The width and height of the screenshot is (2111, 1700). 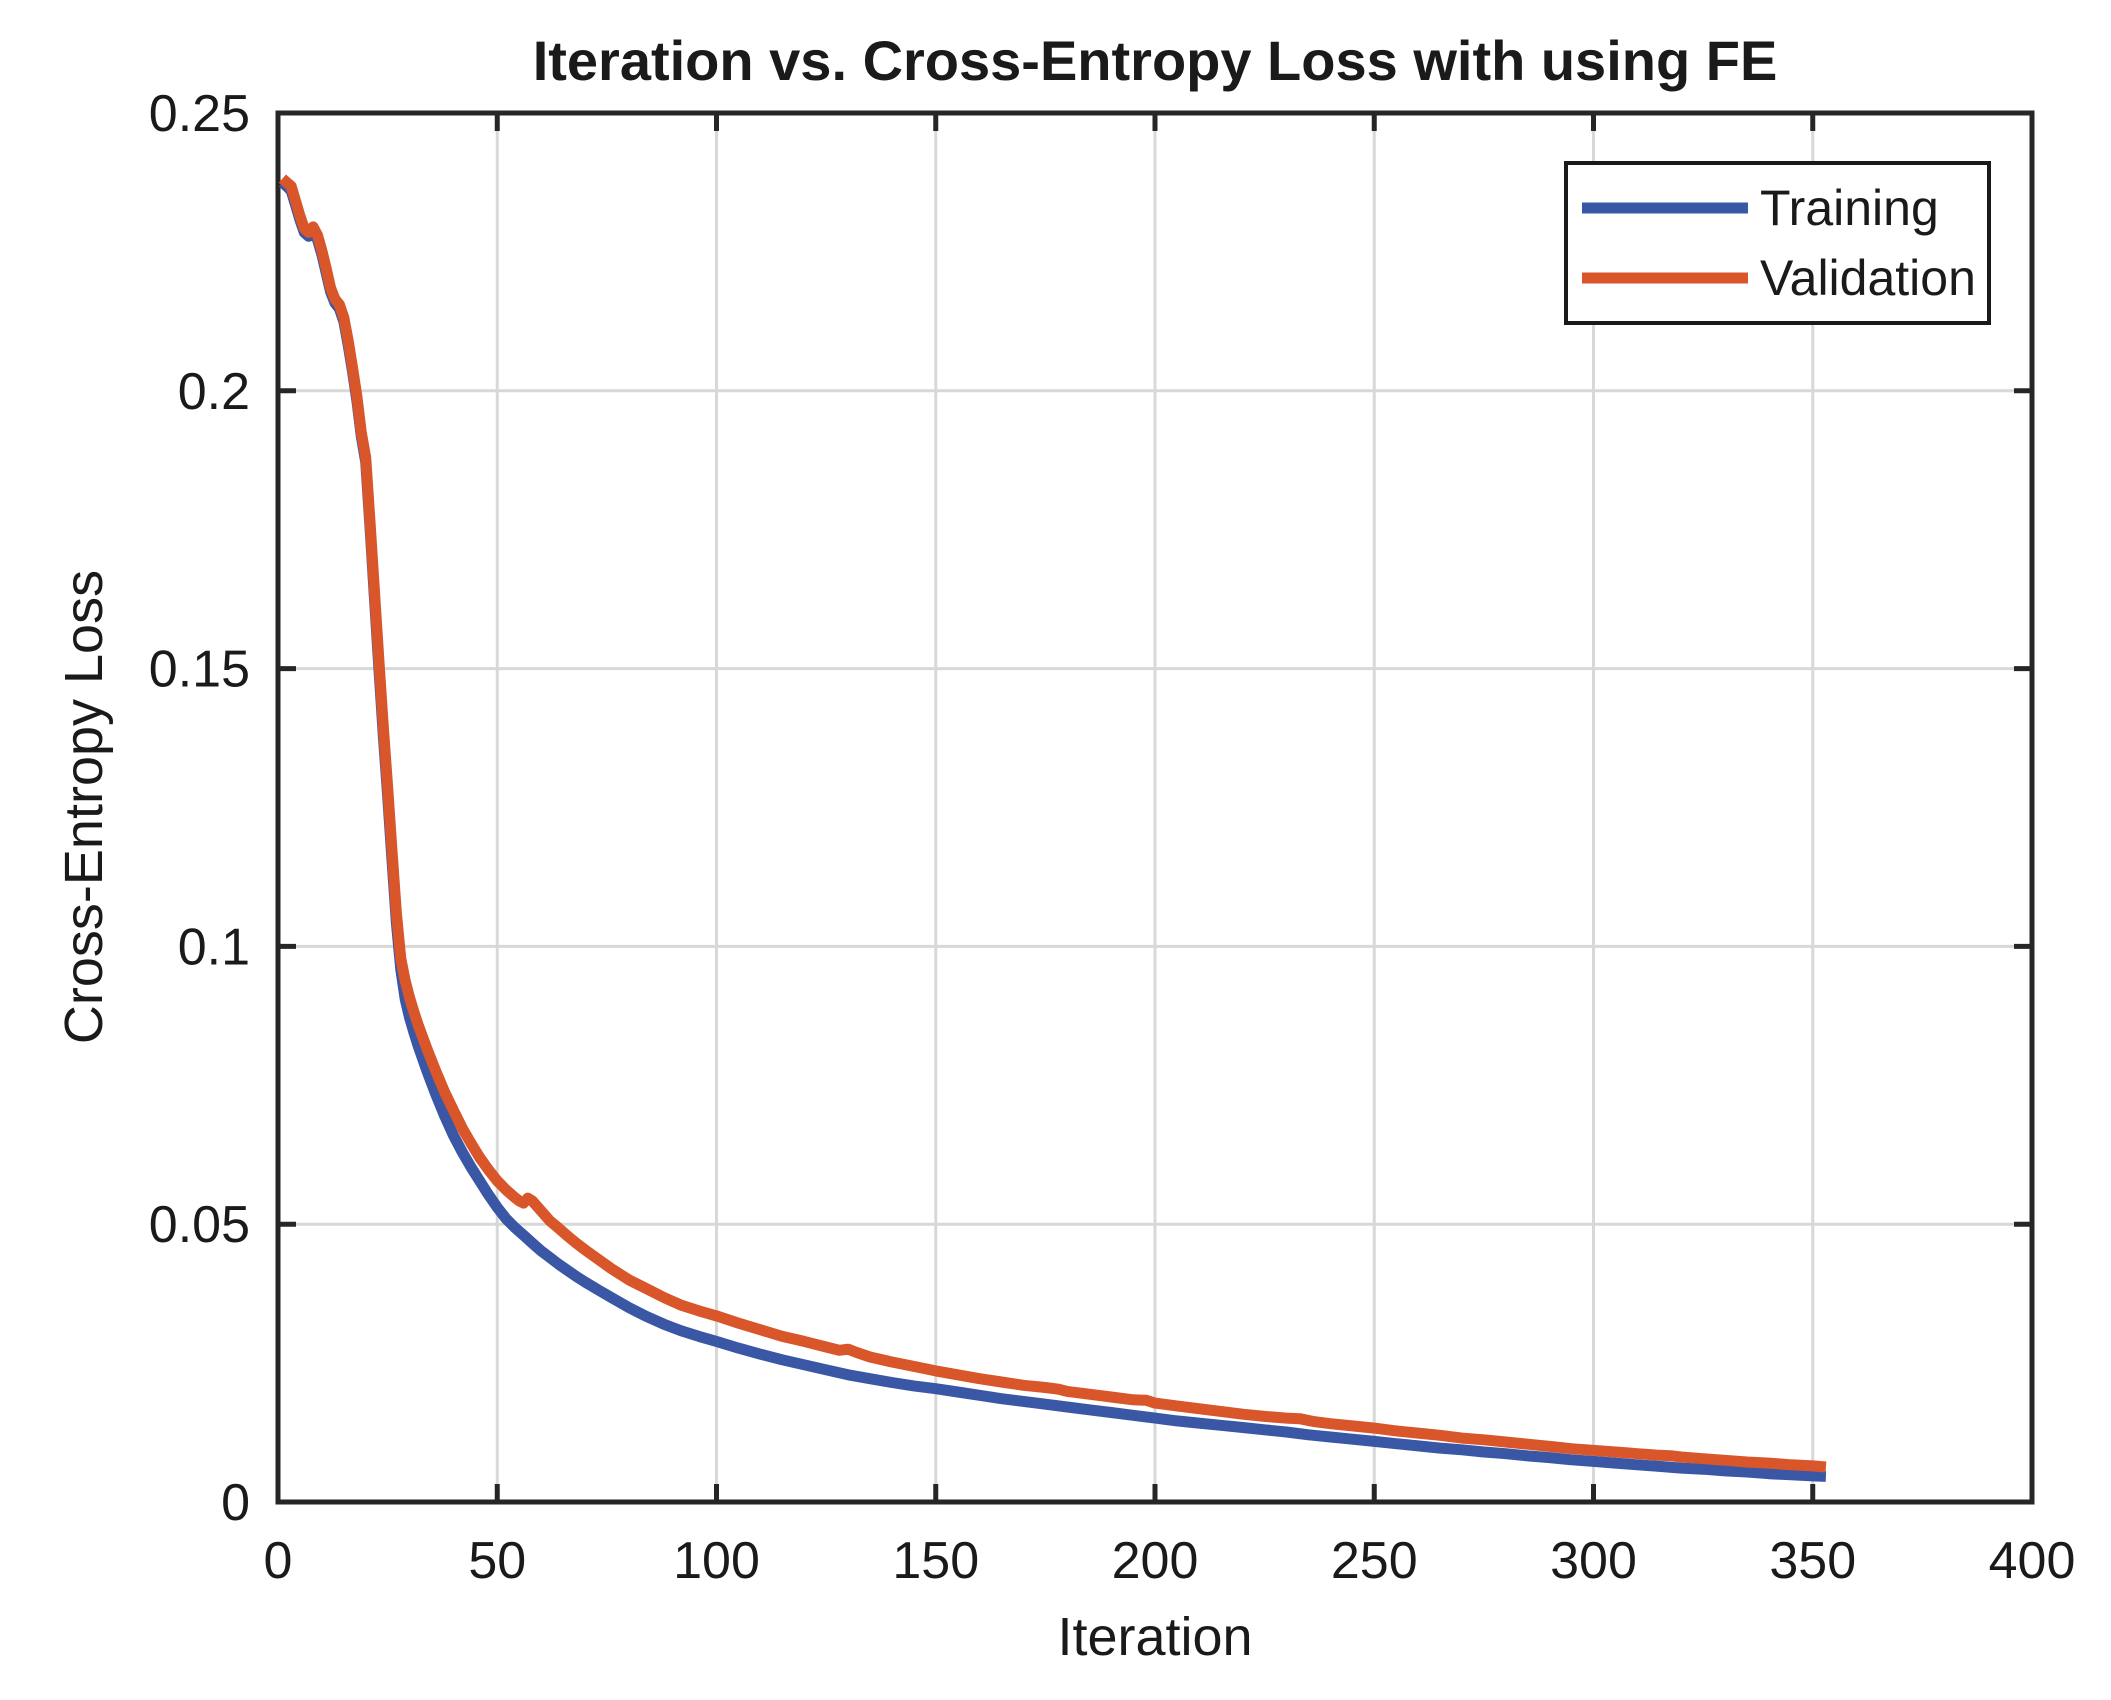 What do you see at coordinates (1154, 1637) in the screenshot?
I see `x-axis-label: Iteration` at bounding box center [1154, 1637].